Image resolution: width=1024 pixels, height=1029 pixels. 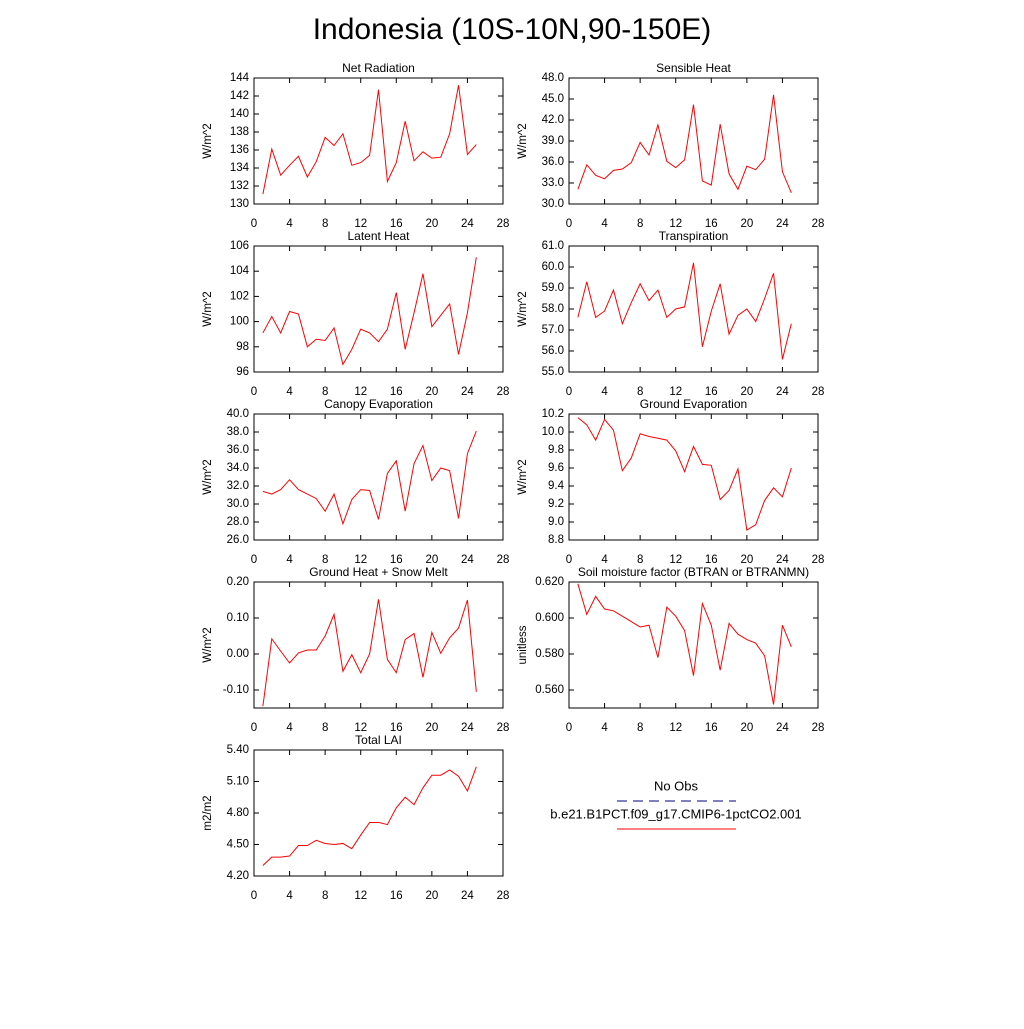 I want to click on y-tick-label: 0.600, so click(x=549, y=618).